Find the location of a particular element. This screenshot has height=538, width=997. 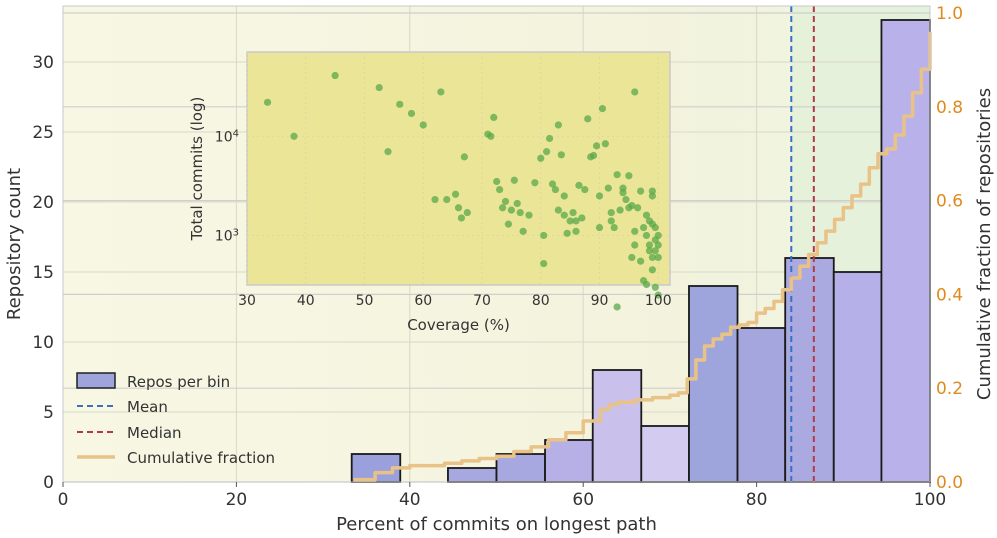

inset-y-tick-label: 10⁴ is located at coordinates (227, 137).